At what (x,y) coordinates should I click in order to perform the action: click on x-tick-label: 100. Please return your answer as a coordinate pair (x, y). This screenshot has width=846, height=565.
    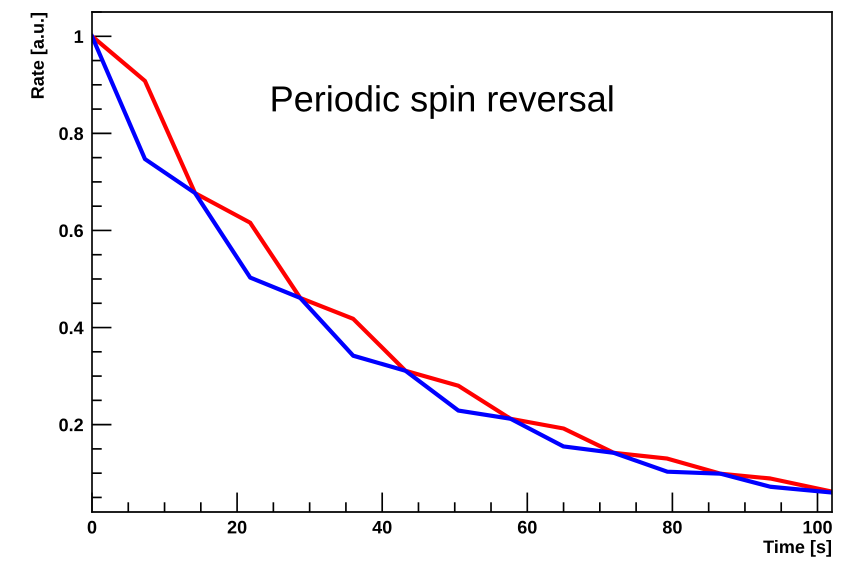
    Looking at the image, I should click on (818, 527).